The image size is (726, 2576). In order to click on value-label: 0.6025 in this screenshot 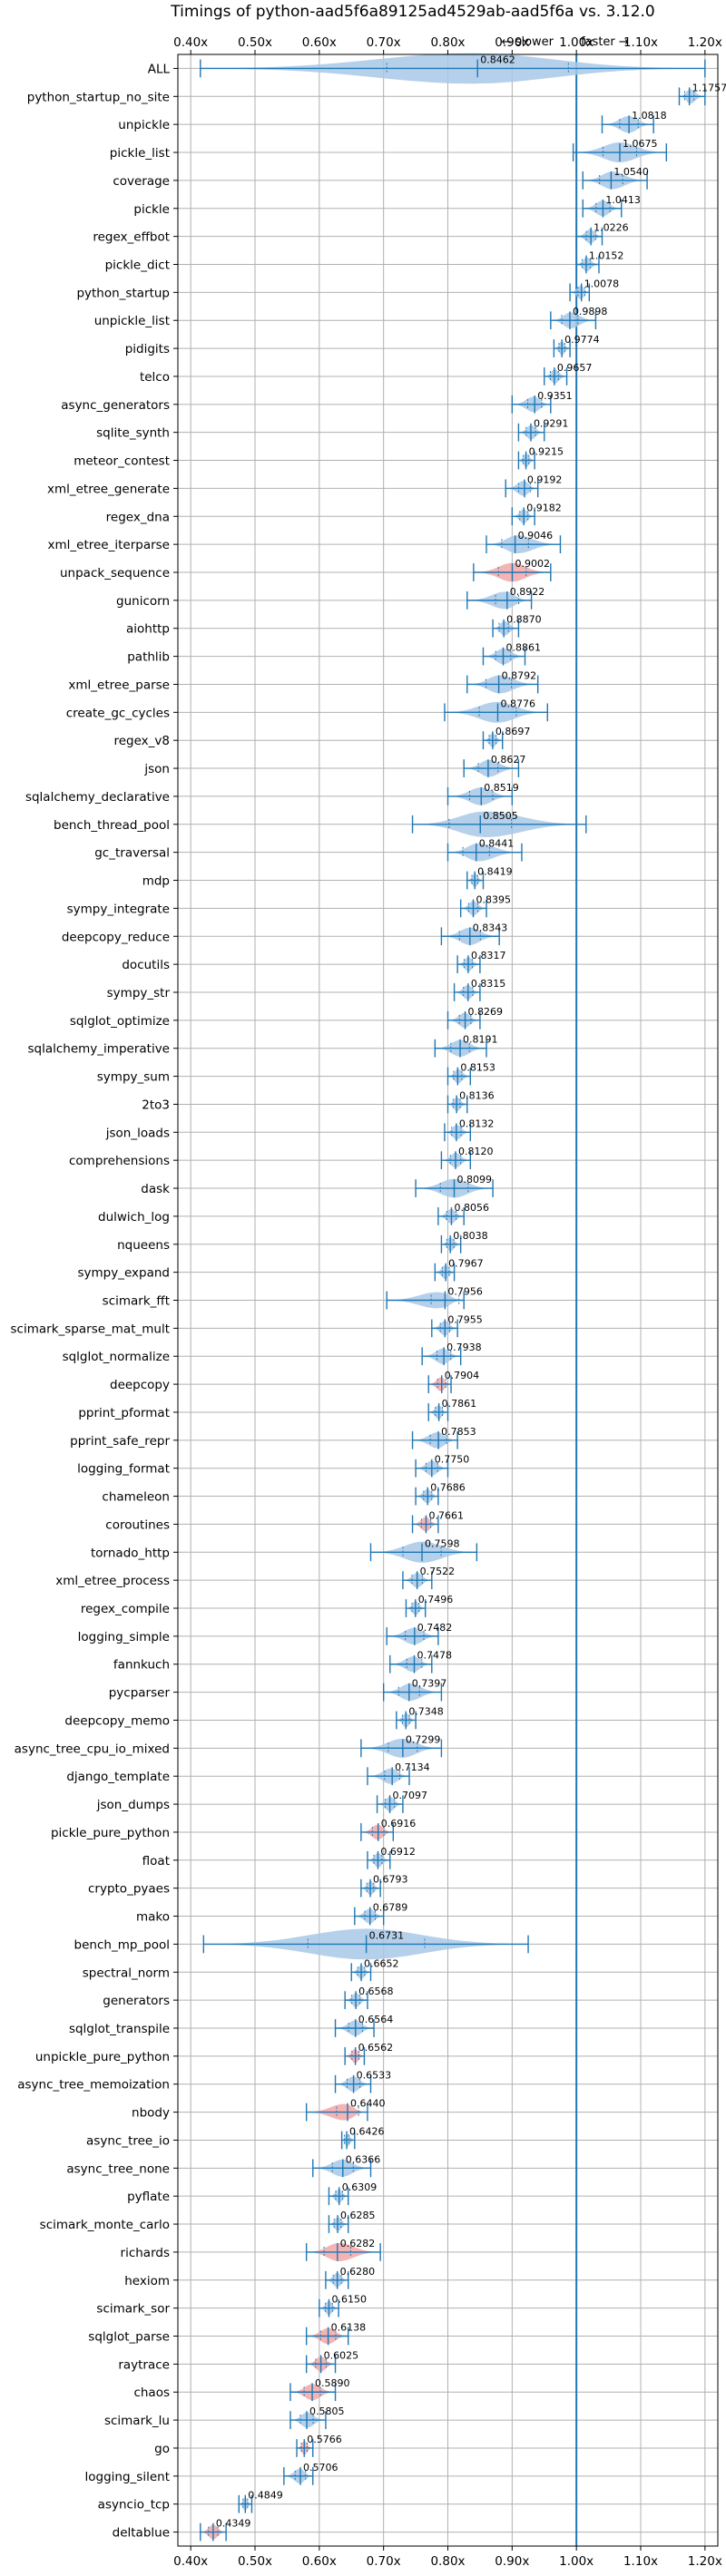, I will do `click(341, 2355)`.